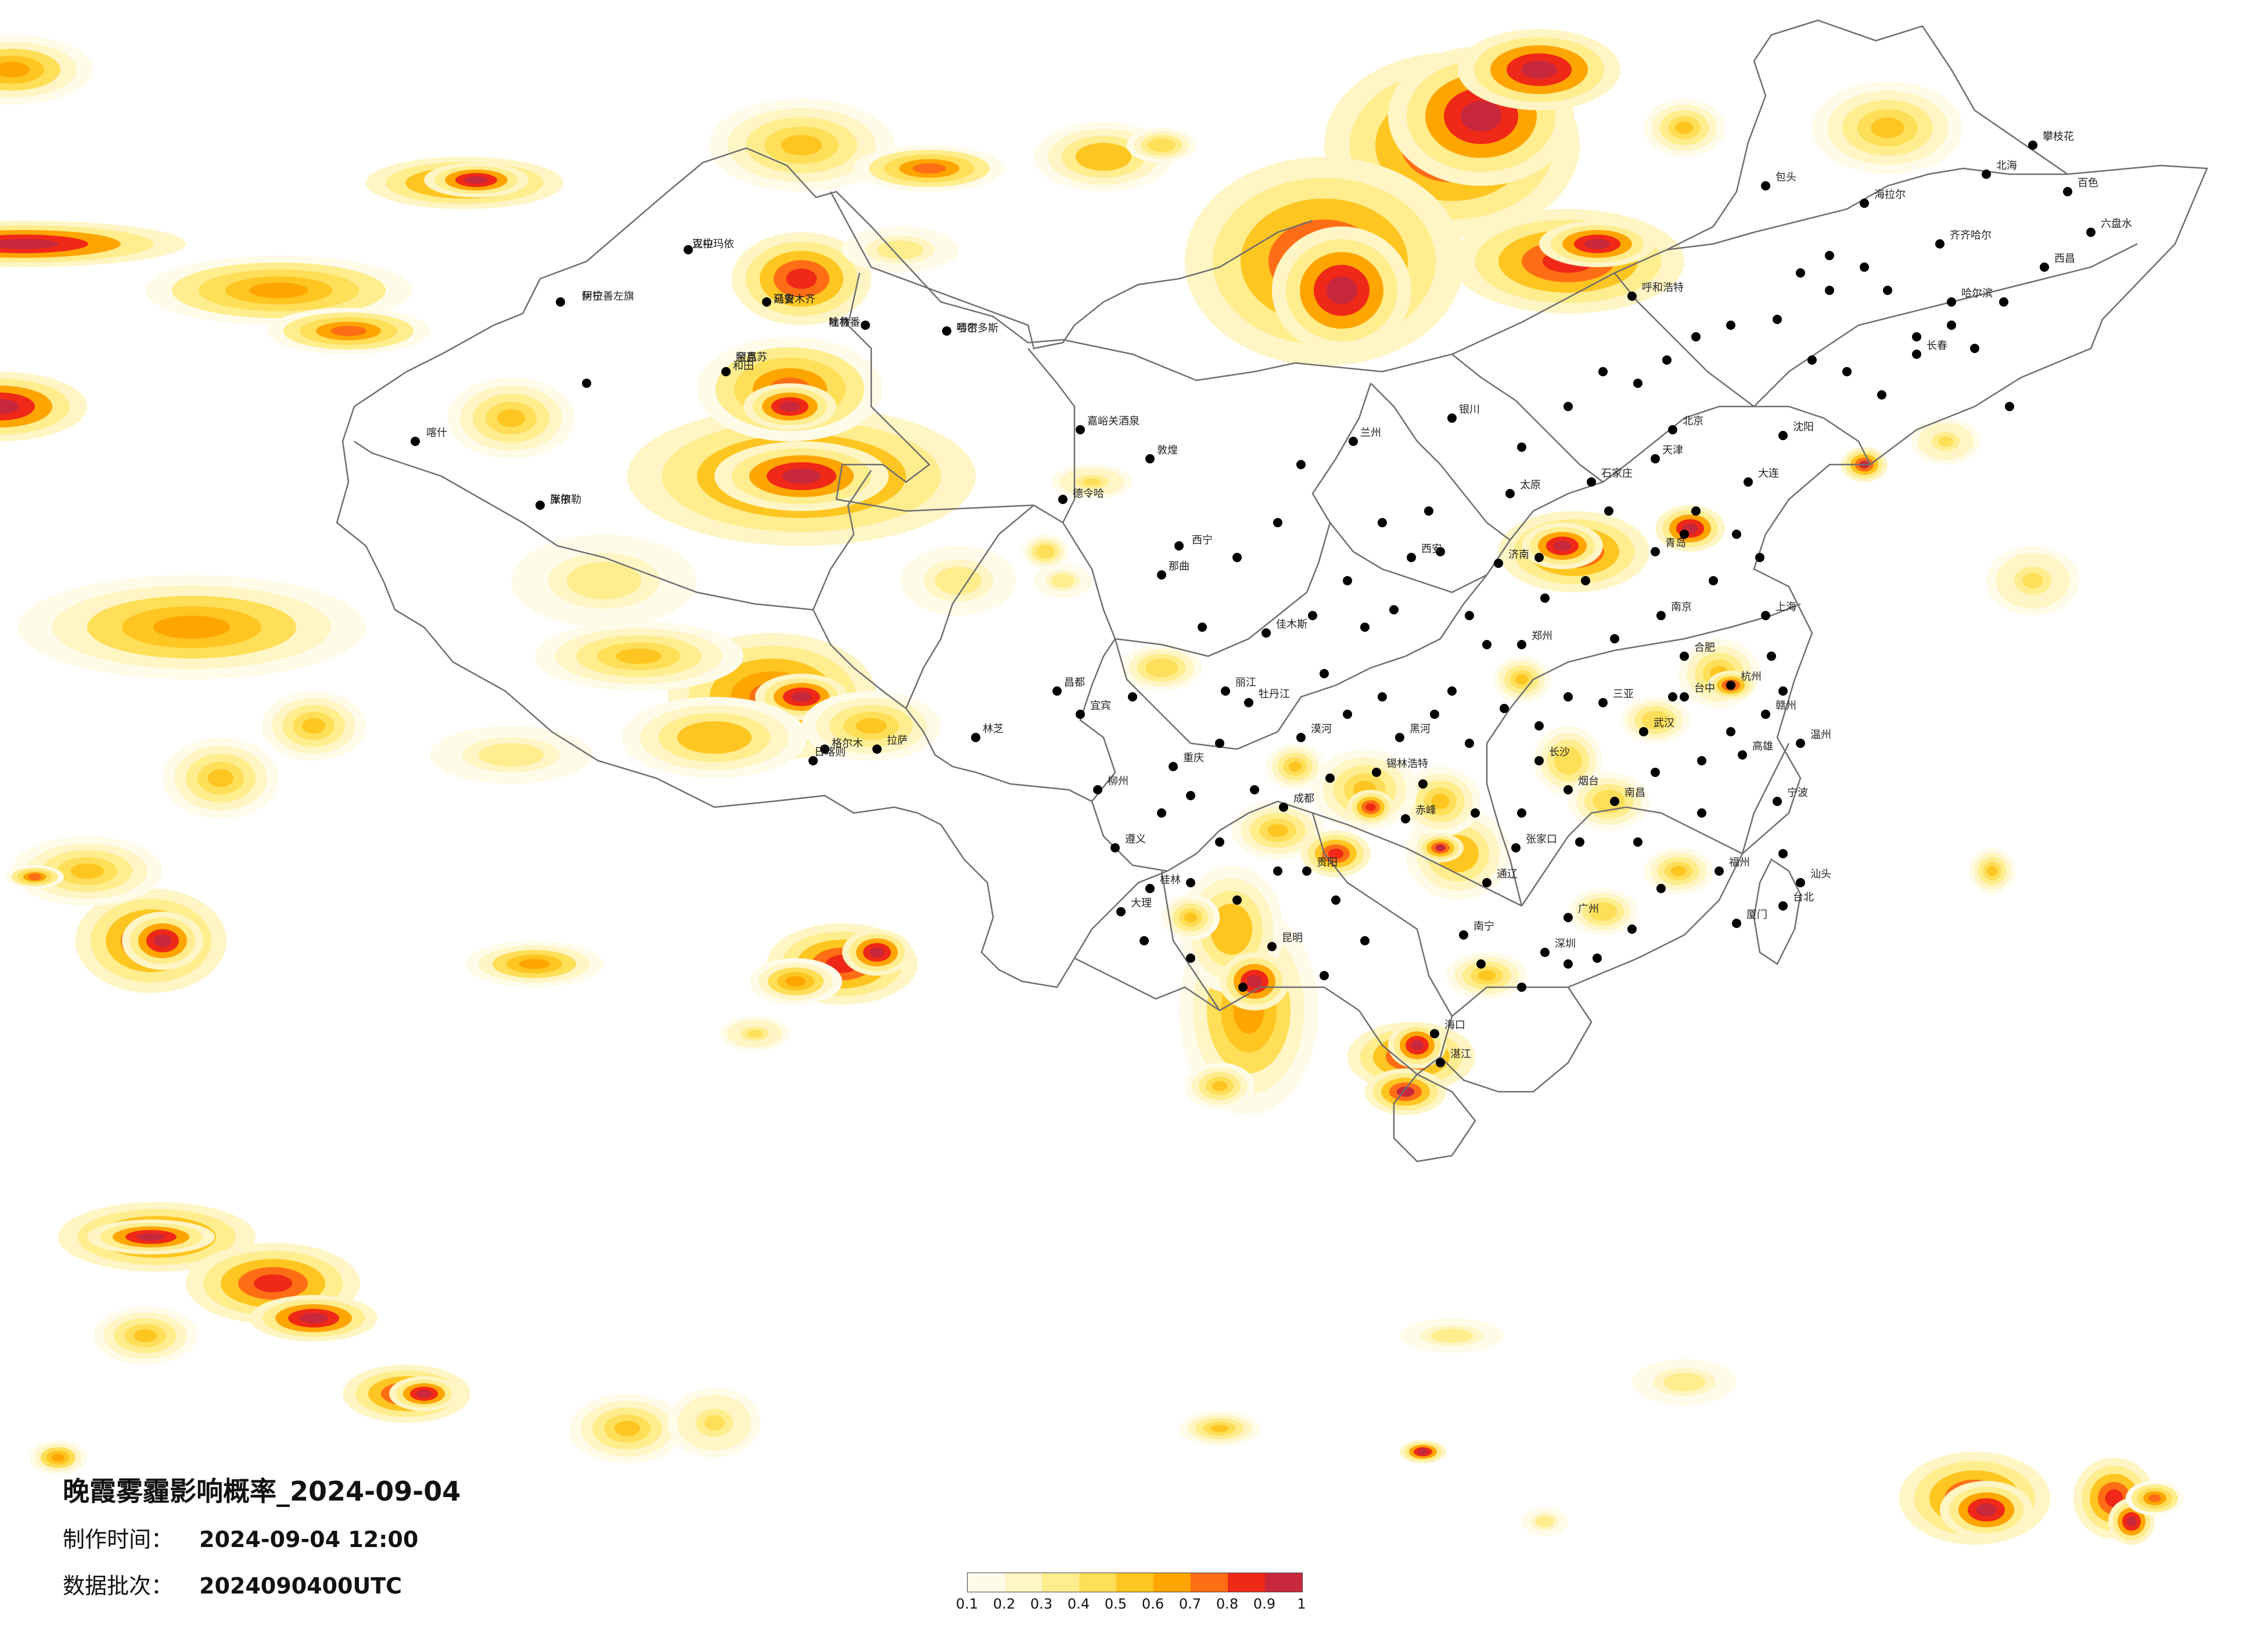 This screenshot has width=2268, height=1626. I want to click on city-label: 赤峰, so click(1425, 810).